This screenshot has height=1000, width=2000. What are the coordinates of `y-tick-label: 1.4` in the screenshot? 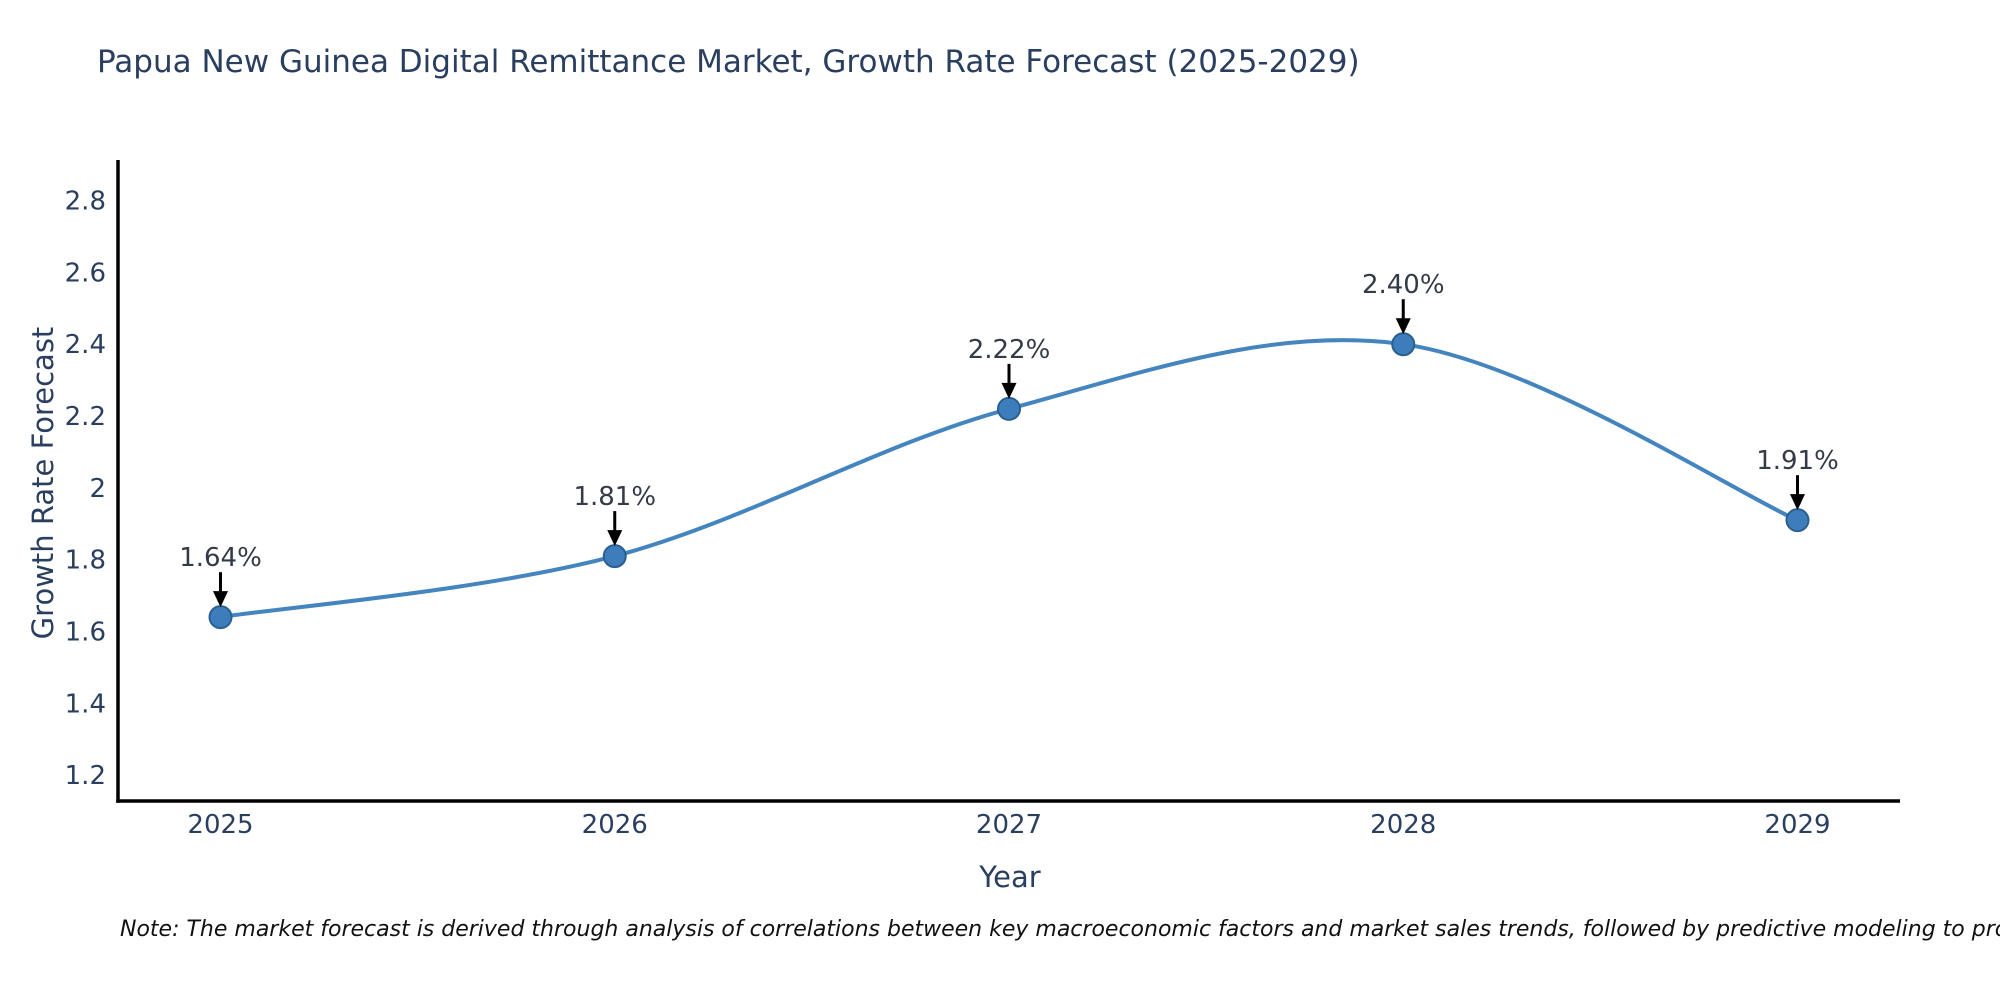 It's located at (85, 704).